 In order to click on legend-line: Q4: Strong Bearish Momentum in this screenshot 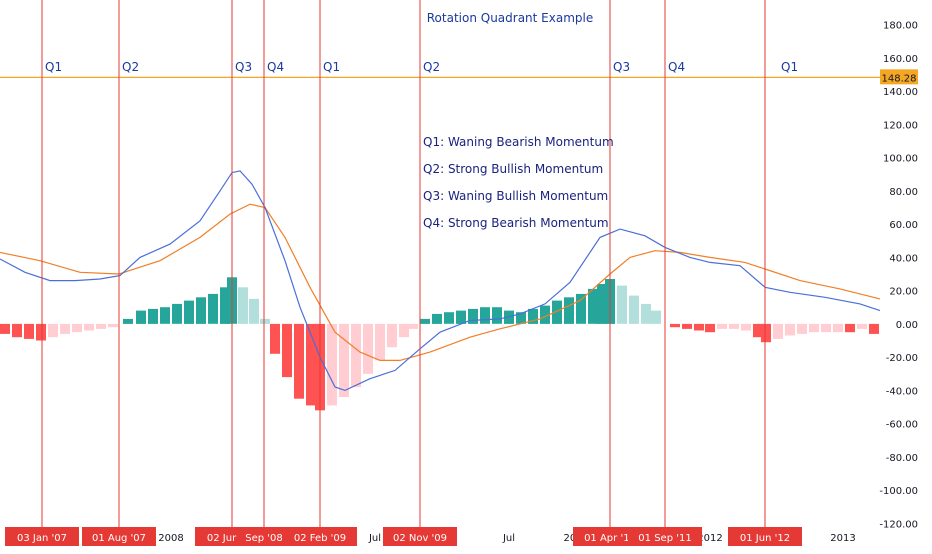, I will do `click(516, 223)`.